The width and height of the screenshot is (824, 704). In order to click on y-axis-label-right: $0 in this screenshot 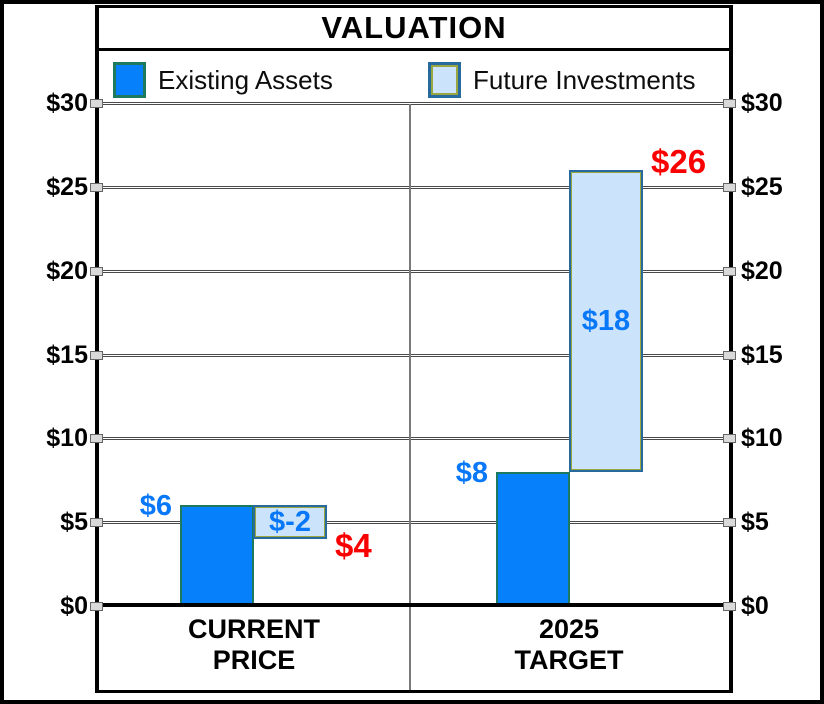, I will do `click(755, 606)`.